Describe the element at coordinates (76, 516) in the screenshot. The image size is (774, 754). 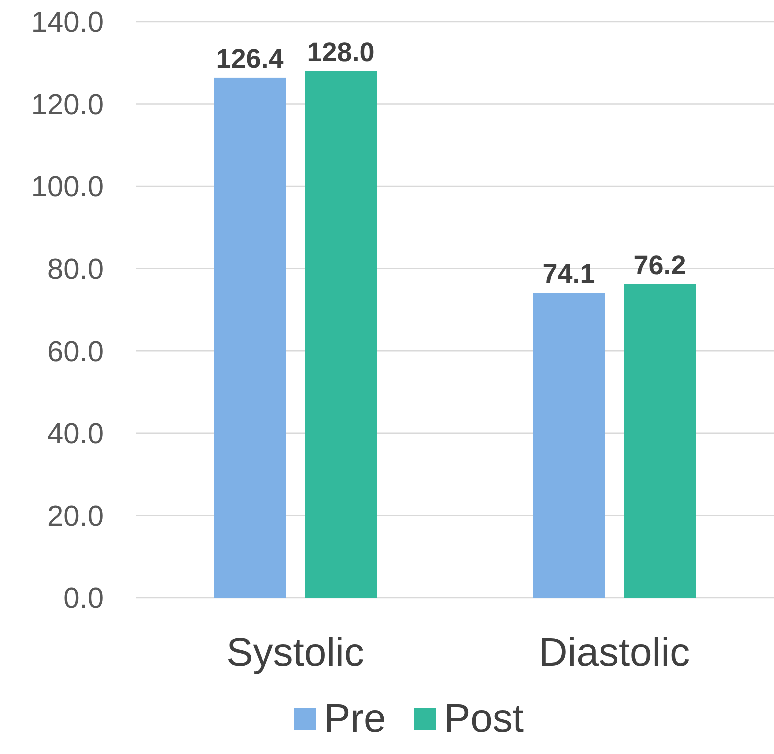
I see `y-tick-label: 20.0` at that location.